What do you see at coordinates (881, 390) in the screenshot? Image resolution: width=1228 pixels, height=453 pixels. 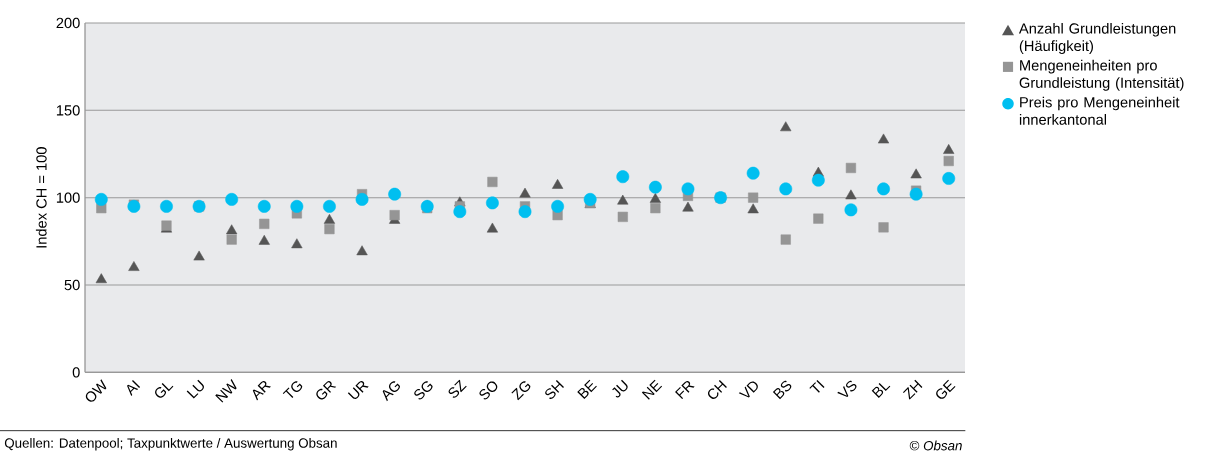 I see `x-tick-label: BL` at bounding box center [881, 390].